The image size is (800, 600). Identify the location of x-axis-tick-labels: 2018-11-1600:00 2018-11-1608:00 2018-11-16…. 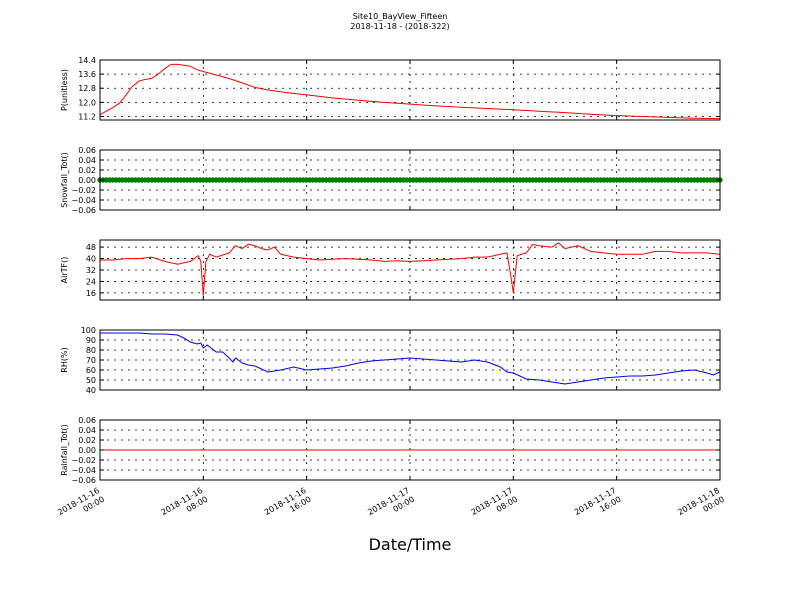
(391, 506).